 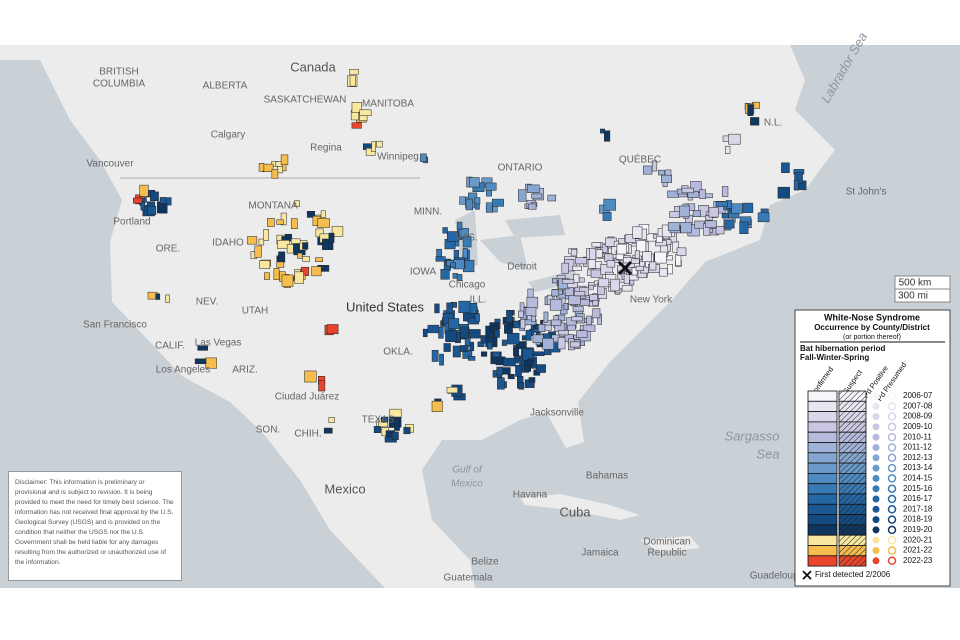 What do you see at coordinates (207, 302) in the screenshot?
I see `label: NEV.` at bounding box center [207, 302].